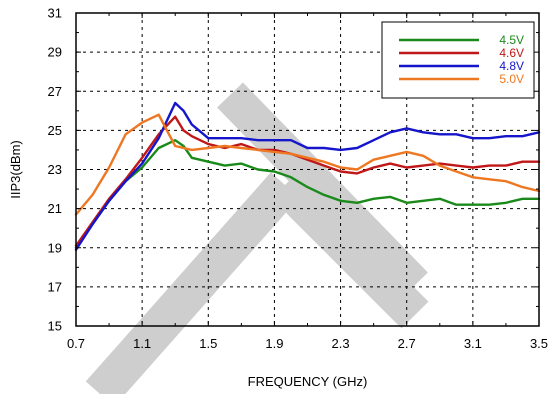 The width and height of the screenshot is (559, 394). Describe the element at coordinates (142, 343) in the screenshot. I see `x-tick-label: 1.1` at that location.